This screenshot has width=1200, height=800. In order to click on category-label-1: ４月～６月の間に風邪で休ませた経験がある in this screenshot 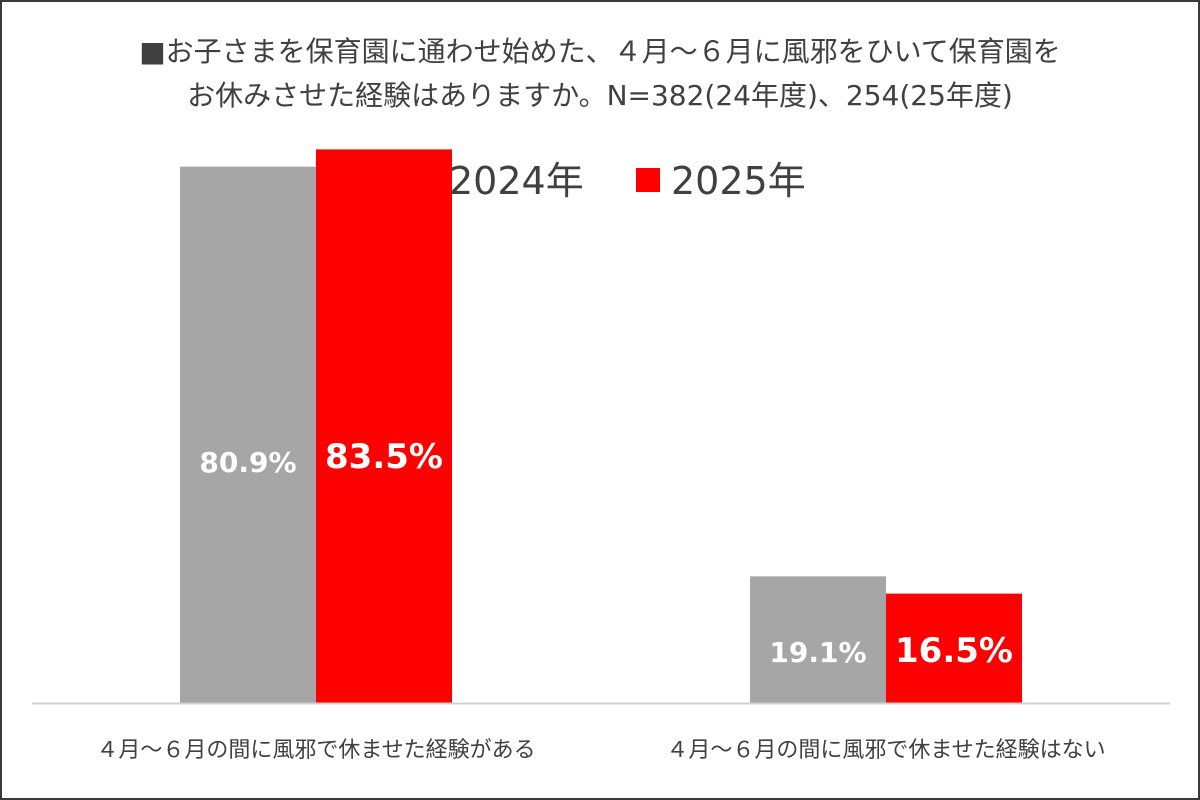, I will do `click(315, 750)`.